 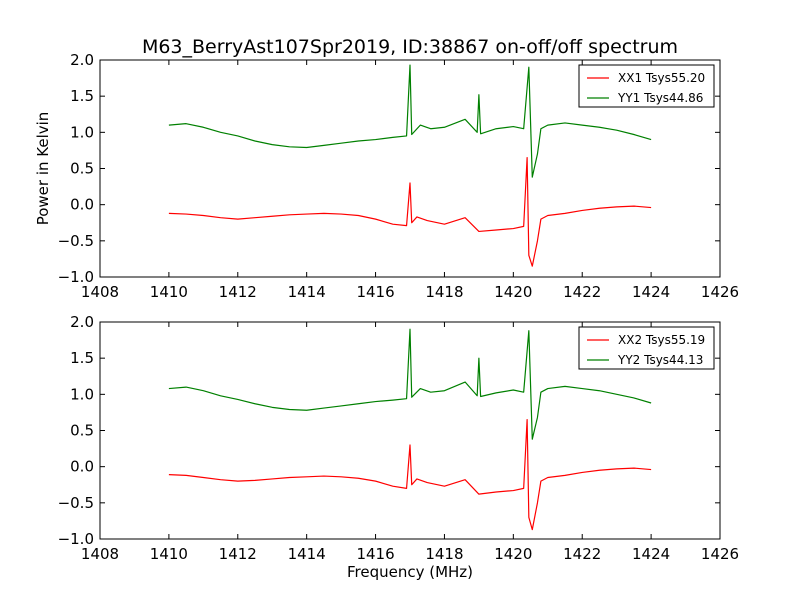 I want to click on x-tick-label-1-6: 1420, so click(x=513, y=292).